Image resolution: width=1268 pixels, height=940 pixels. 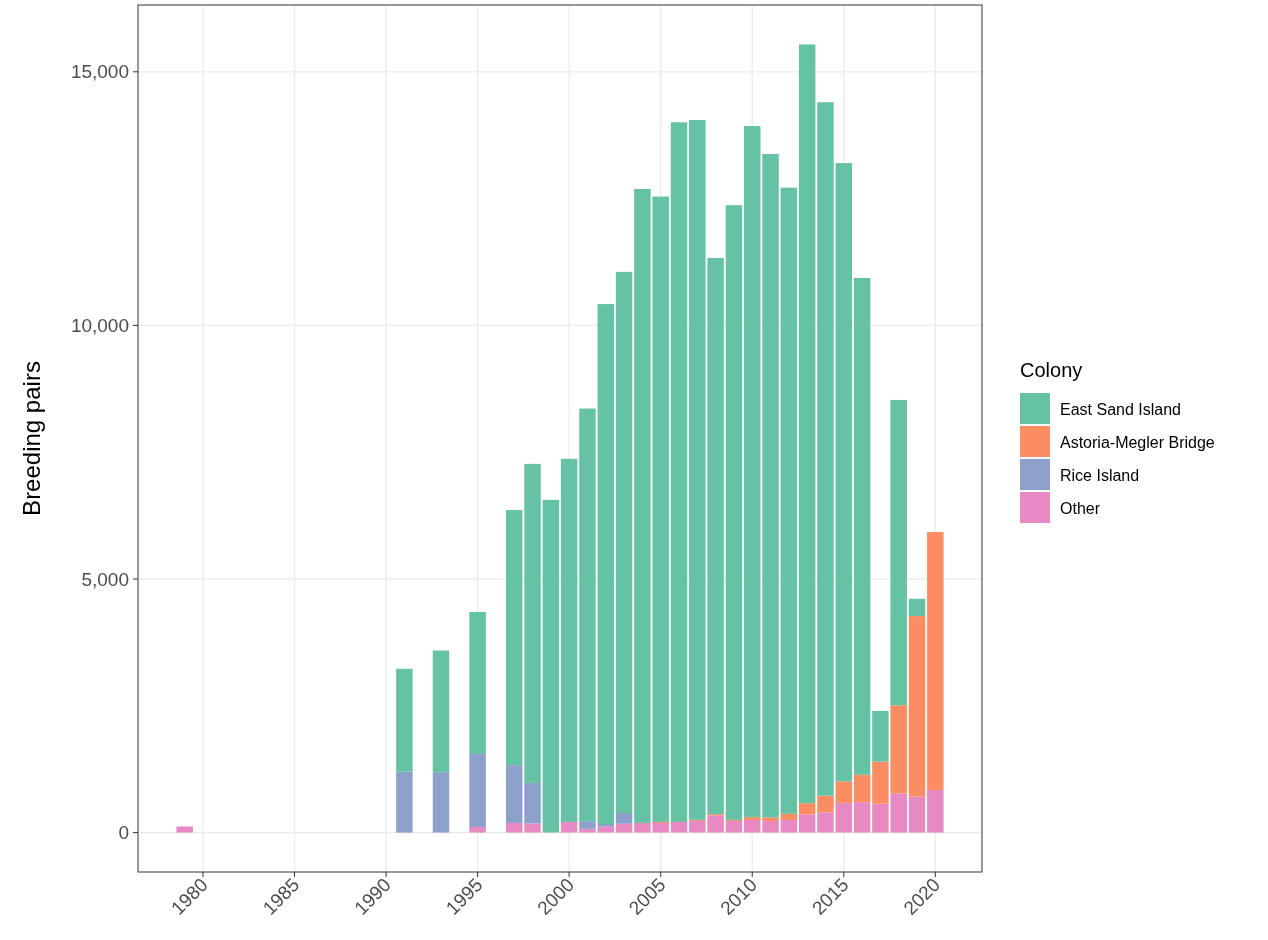 What do you see at coordinates (123, 833) in the screenshot?
I see `y-tick-label: 0` at bounding box center [123, 833].